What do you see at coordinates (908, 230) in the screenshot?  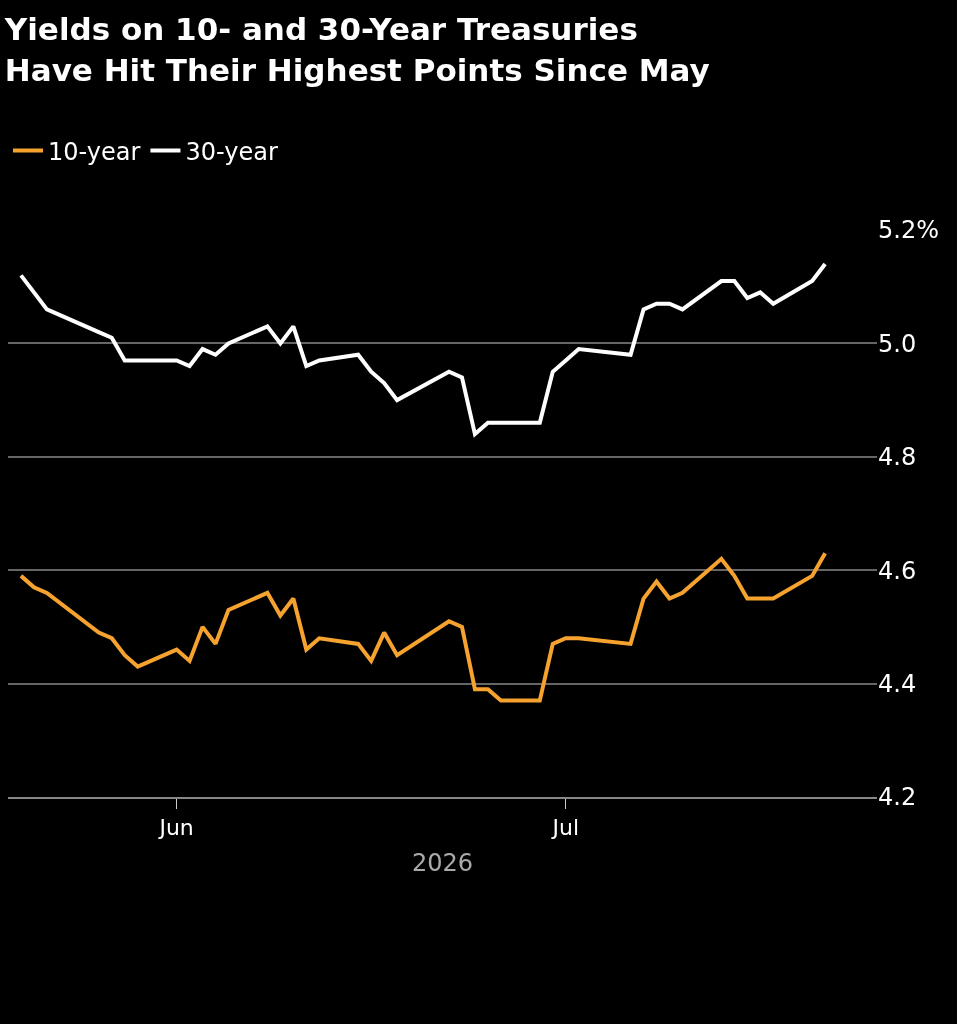 I see `y-tick-label: 5.2%` at bounding box center [908, 230].